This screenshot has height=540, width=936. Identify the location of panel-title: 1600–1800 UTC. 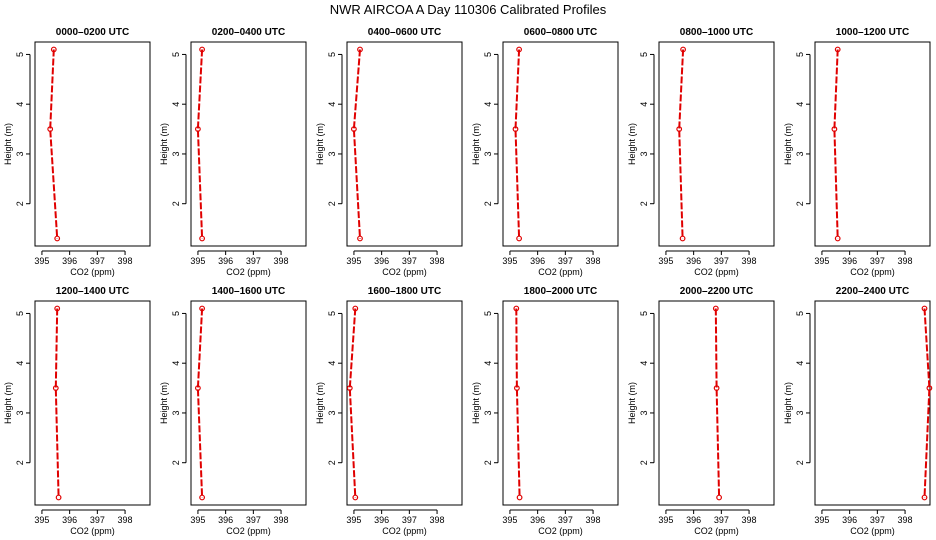
(404, 291).